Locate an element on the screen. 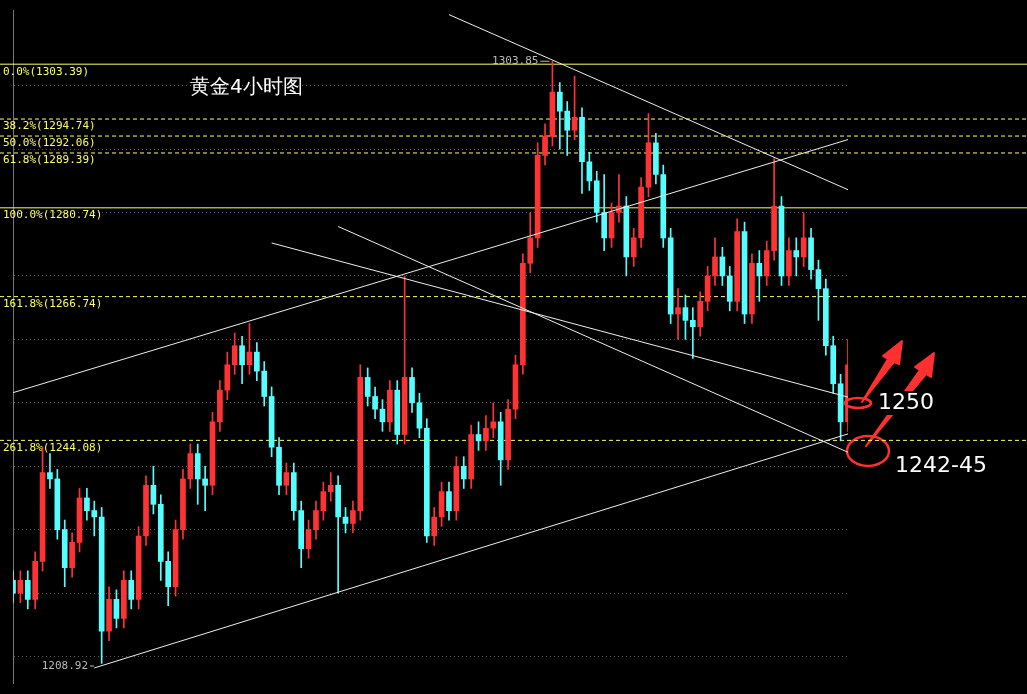 This screenshot has width=1027, height=694. ref-line-label: 161.8%(1266.74) is located at coordinates (53, 303).